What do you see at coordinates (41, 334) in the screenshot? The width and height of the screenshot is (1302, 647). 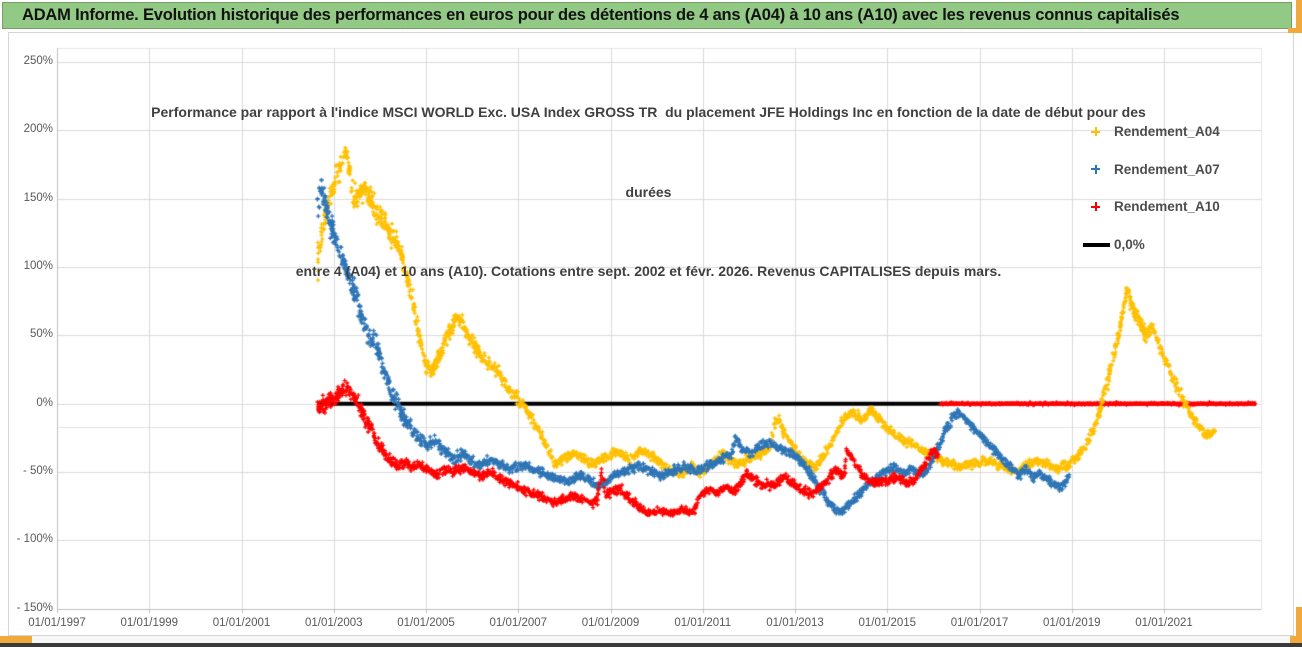 I see `y-axis-label: 50%` at bounding box center [41, 334].